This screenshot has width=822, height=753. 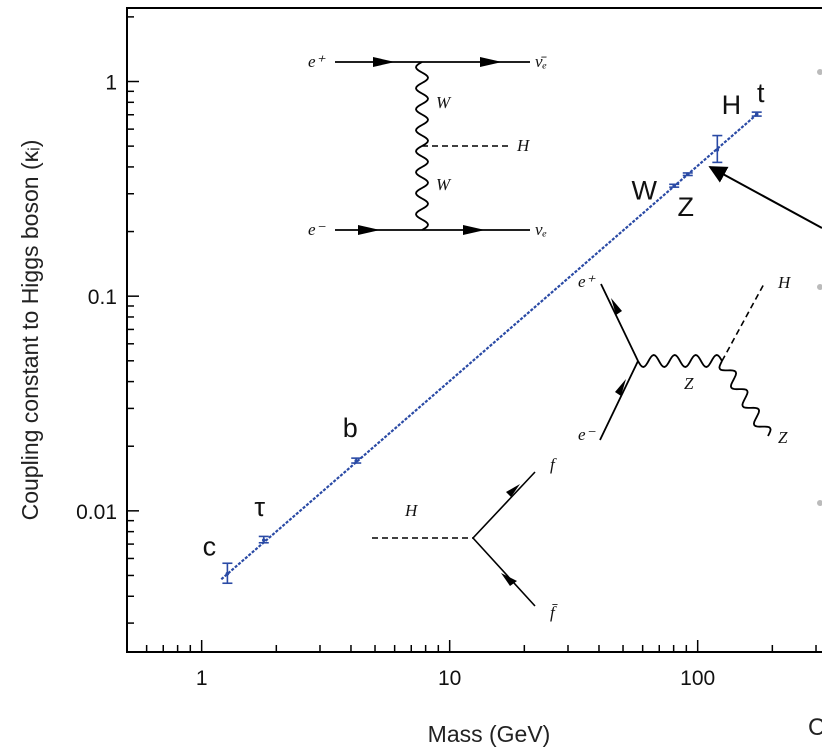 What do you see at coordinates (411, 510) in the screenshot?
I see `decay-higgs-label: H` at bounding box center [411, 510].